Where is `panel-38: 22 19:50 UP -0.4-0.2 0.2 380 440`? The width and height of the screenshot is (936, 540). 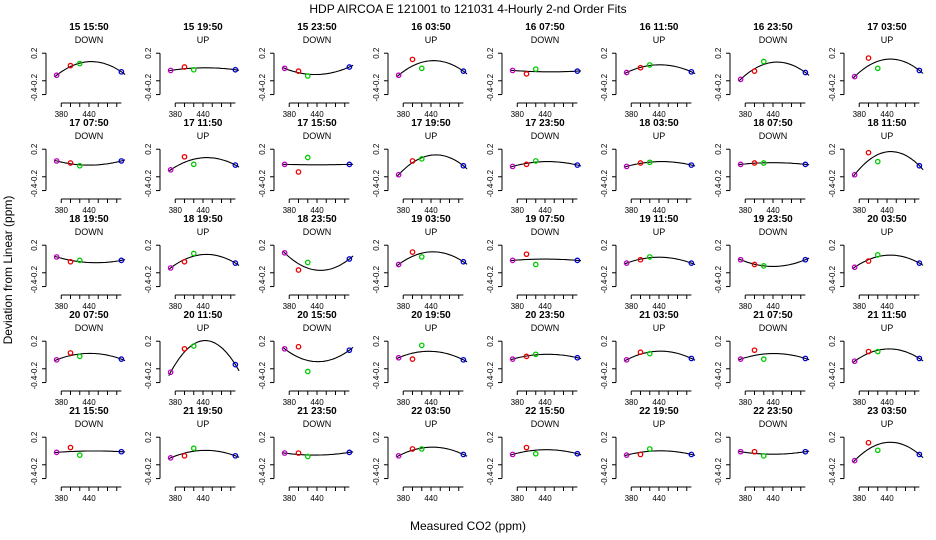
panel-38: 22 19:50 UP -0.4-0.2 0.2 380 440 is located at coordinates (648, 454).